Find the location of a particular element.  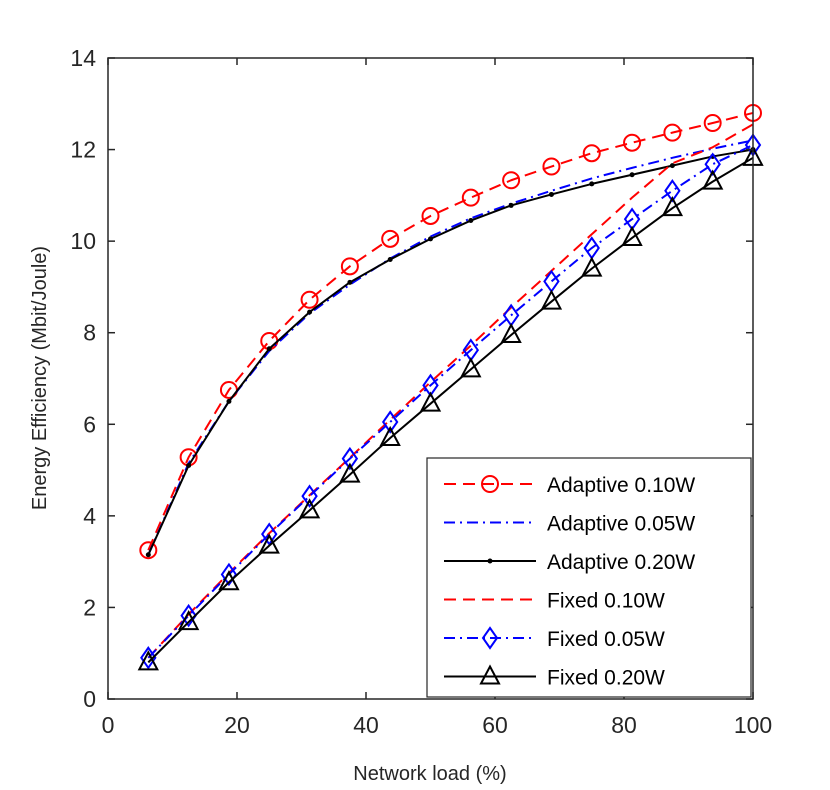

legend-item: Fixed 0.10W is located at coordinates (554, 601).